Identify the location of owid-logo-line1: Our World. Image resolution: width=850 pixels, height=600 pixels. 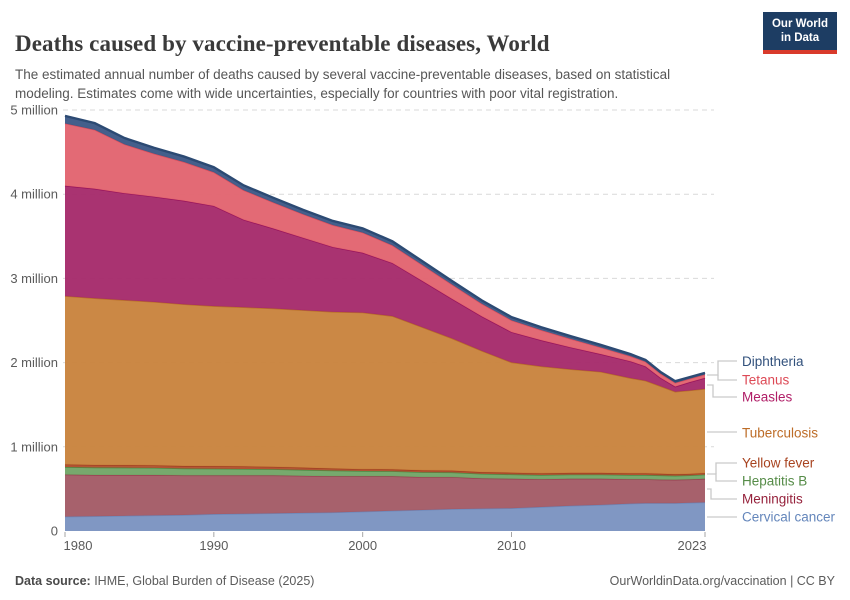
(799, 24).